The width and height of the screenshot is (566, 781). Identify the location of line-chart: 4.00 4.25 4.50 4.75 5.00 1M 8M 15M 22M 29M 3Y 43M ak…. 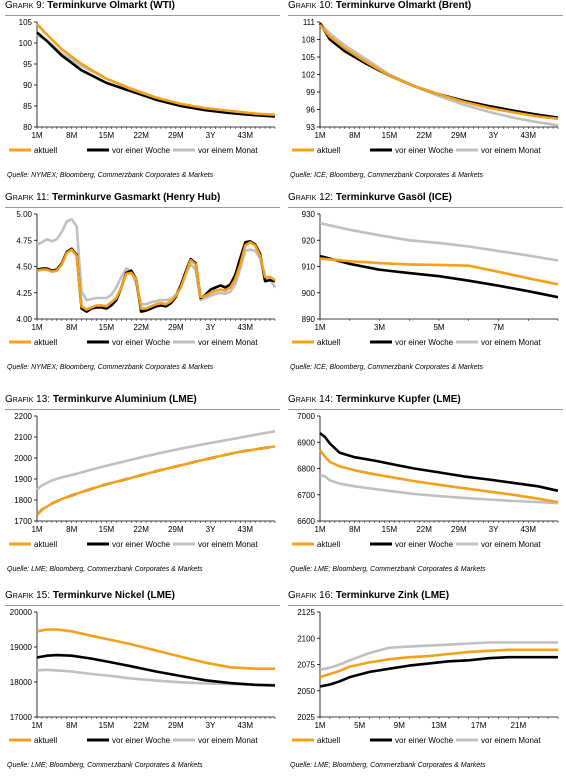
(143, 279).